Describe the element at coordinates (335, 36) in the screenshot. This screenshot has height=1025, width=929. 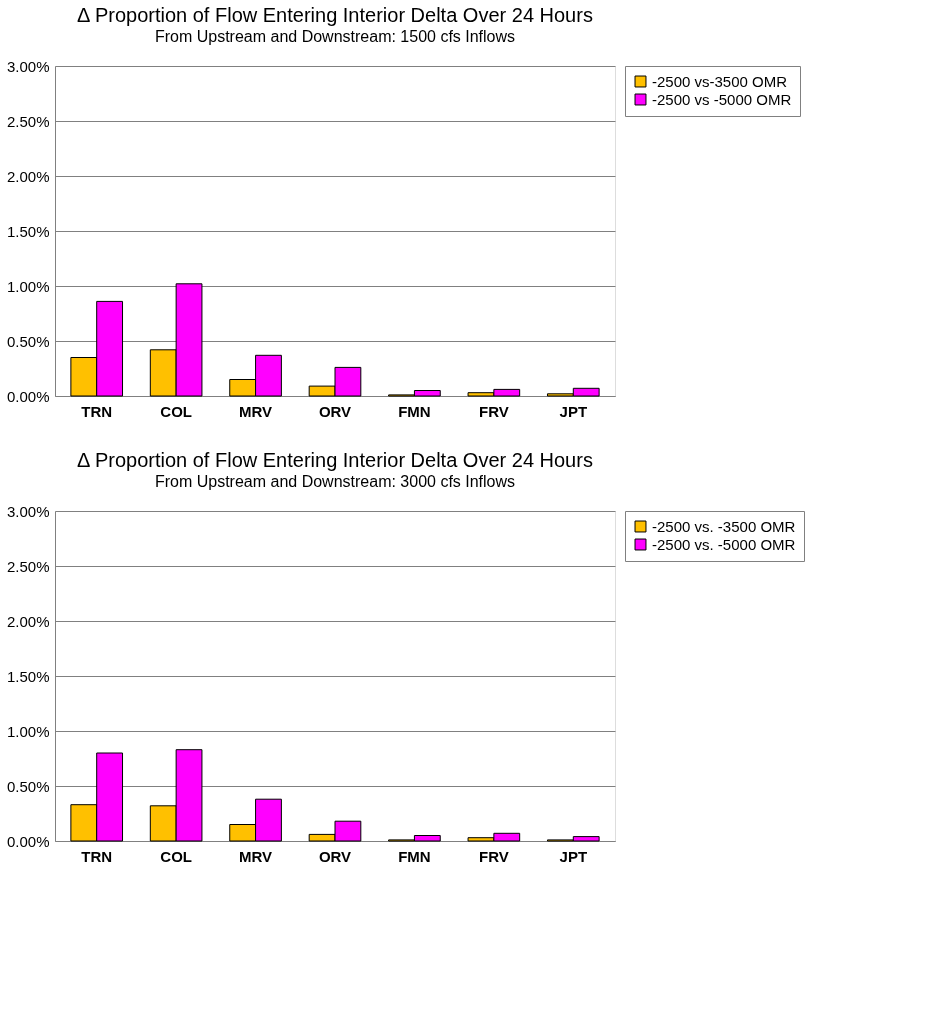
I see `chart-subtitle: From Upstream and Downstream: 1500 cfs Inflows` at that location.